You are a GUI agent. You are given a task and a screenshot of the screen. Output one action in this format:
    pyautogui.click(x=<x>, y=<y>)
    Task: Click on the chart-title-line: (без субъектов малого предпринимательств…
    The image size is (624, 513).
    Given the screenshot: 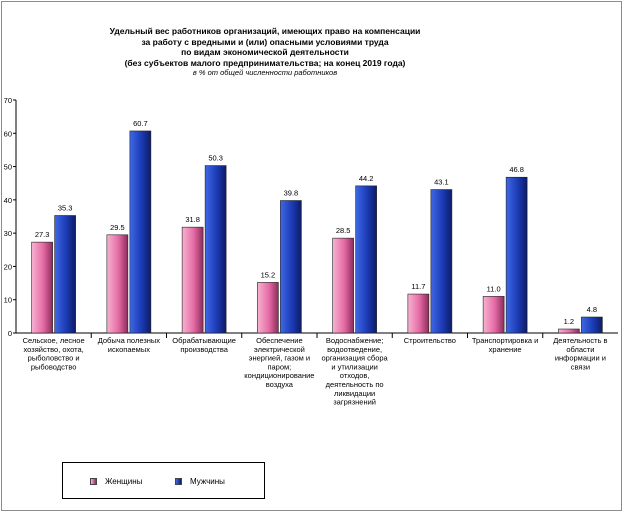 What is the action you would take?
    pyautogui.click(x=265, y=62)
    